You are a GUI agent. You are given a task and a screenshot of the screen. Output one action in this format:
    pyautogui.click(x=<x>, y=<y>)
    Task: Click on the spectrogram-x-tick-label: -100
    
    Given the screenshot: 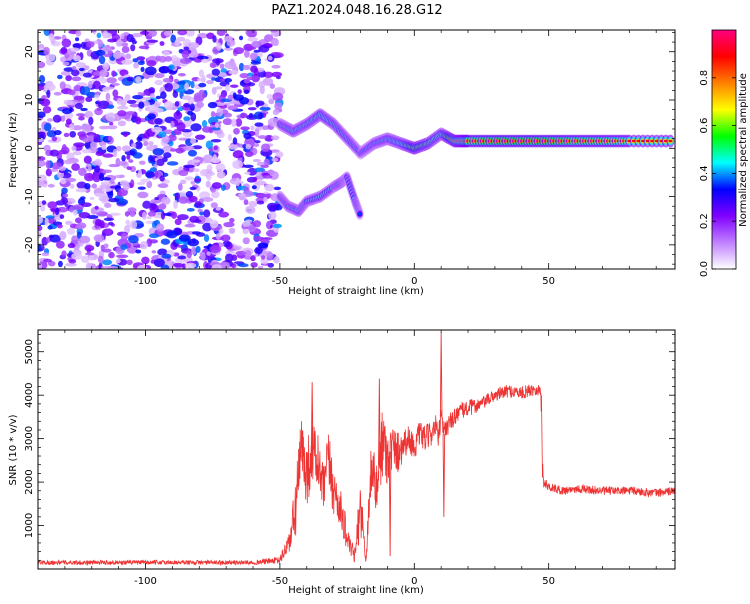 What is the action you would take?
    pyautogui.click(x=145, y=281)
    